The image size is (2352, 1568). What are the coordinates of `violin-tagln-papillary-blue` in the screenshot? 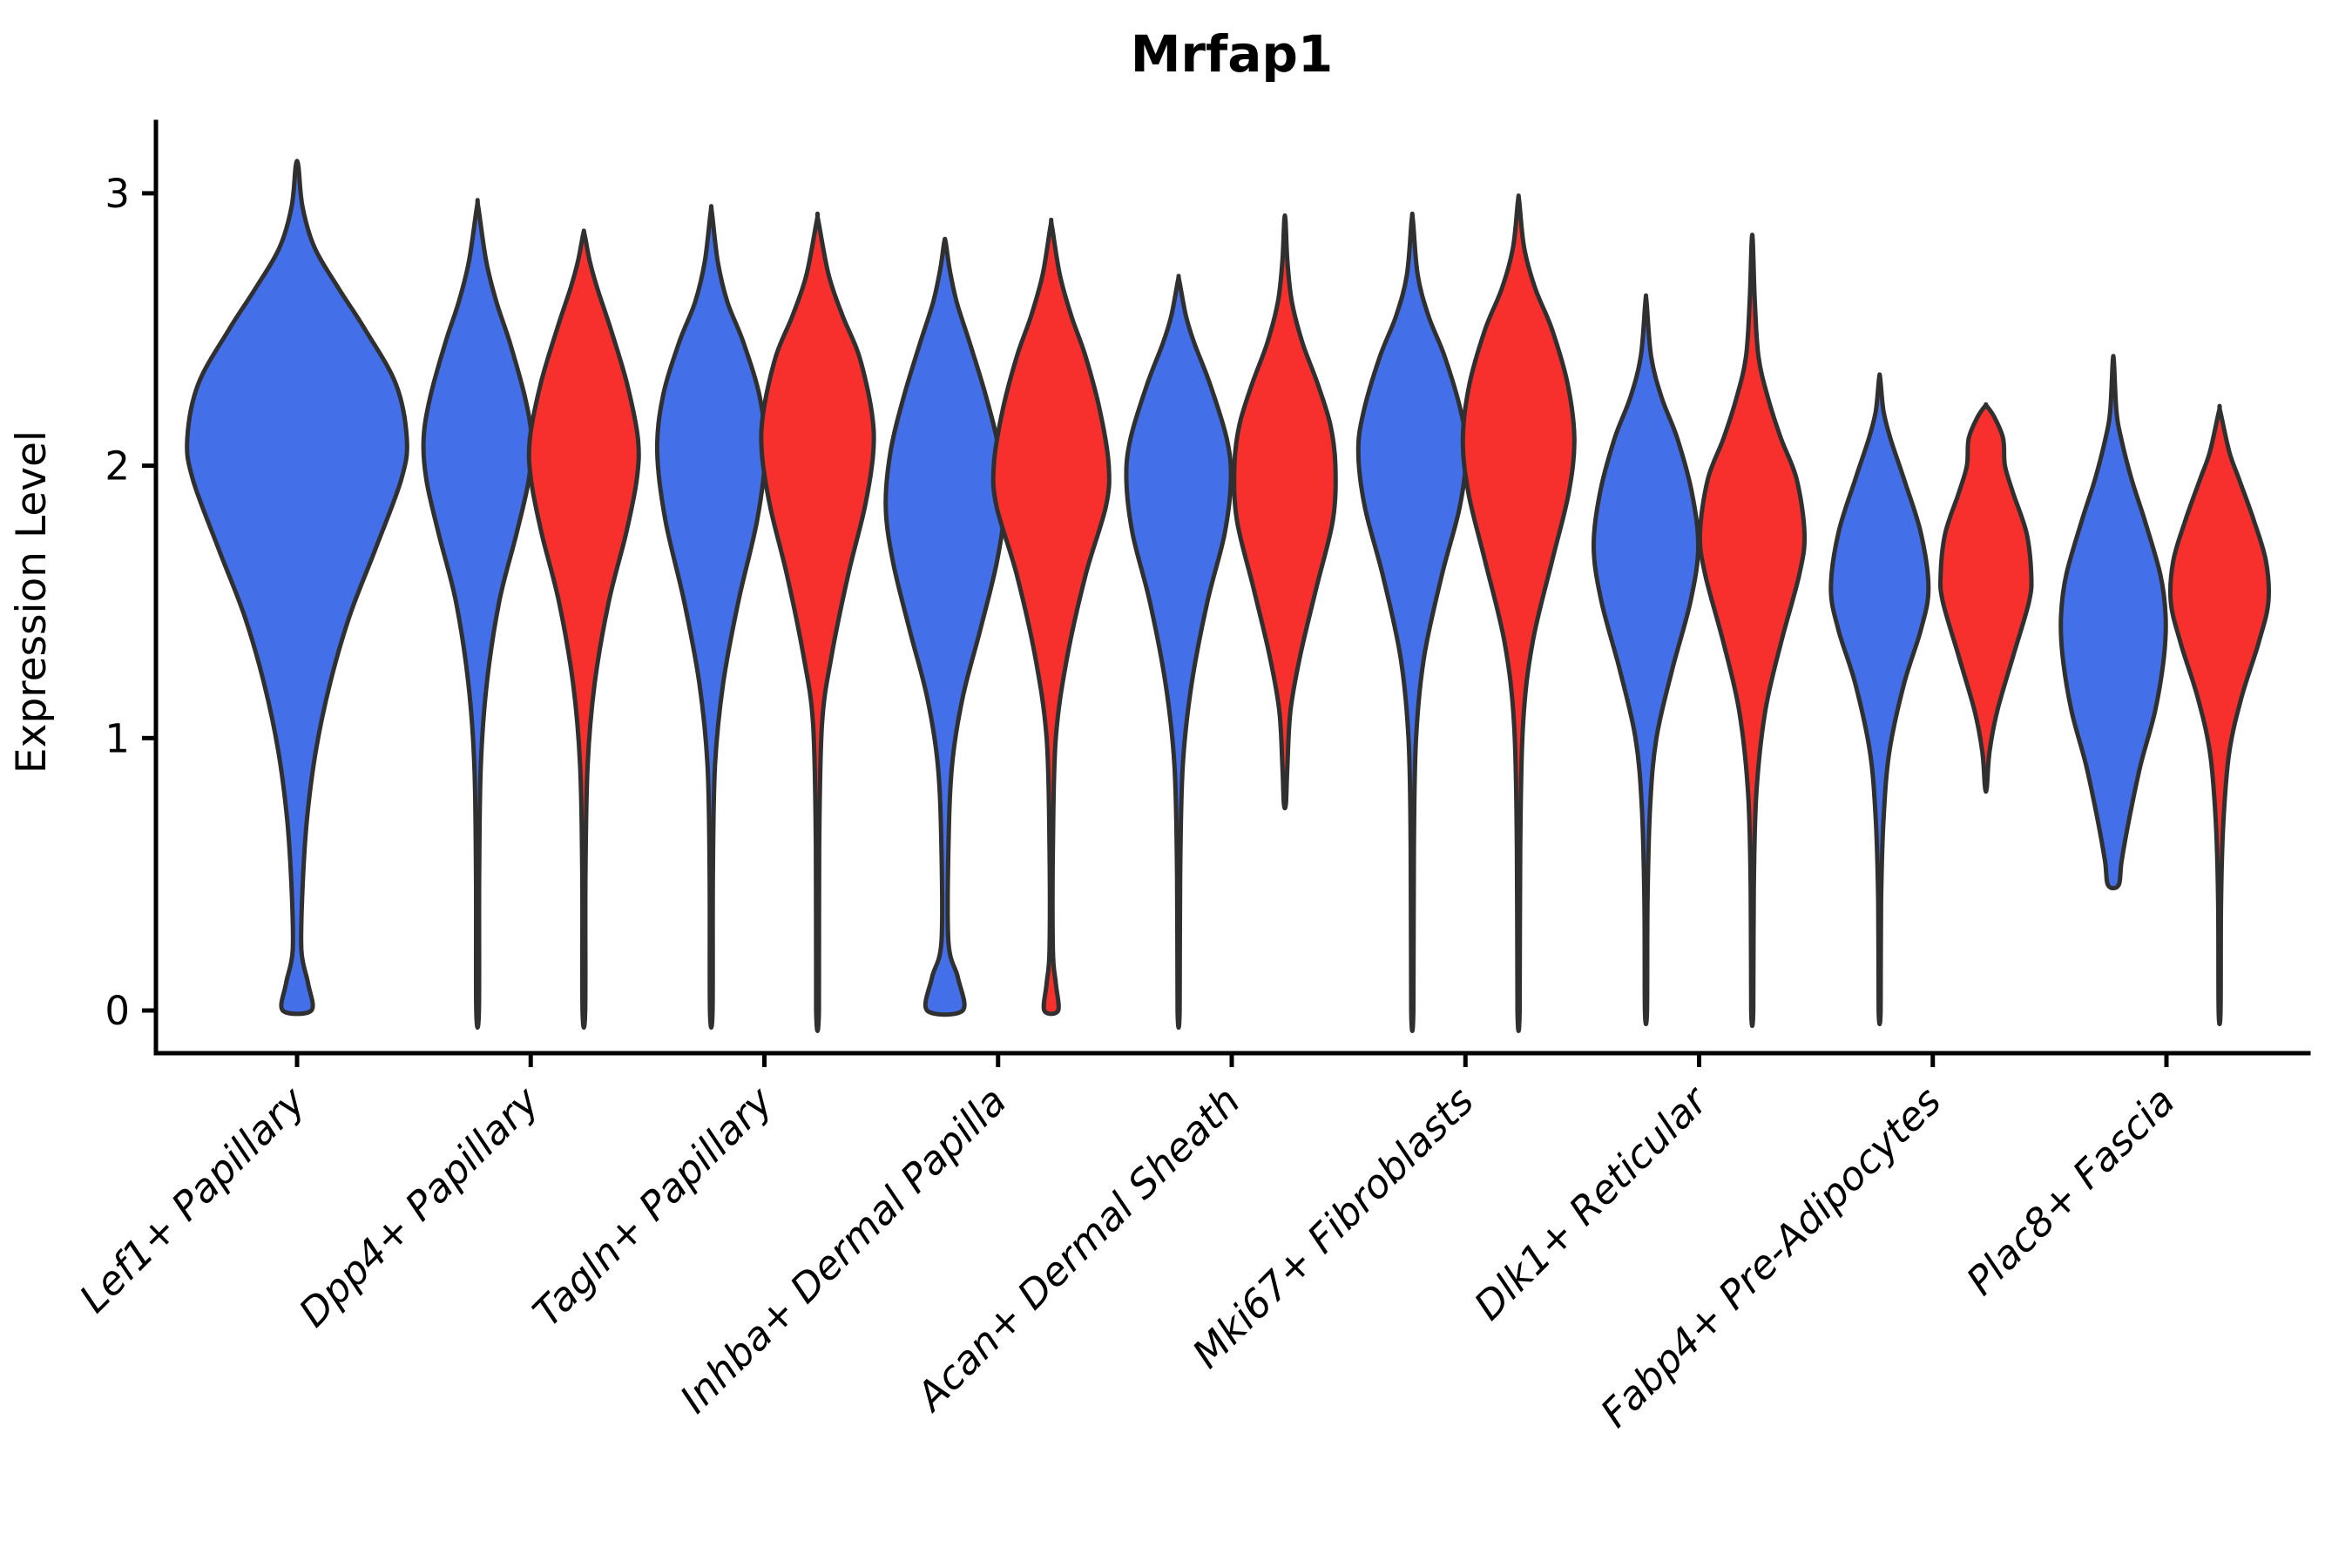 It's located at (711, 618).